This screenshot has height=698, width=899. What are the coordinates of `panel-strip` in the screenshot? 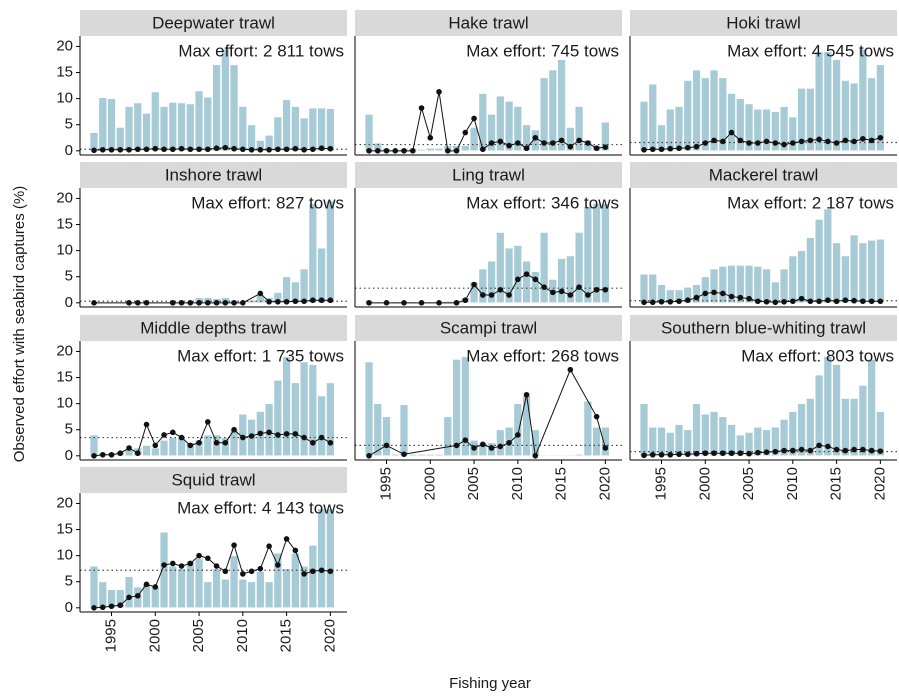 It's located at (488, 175).